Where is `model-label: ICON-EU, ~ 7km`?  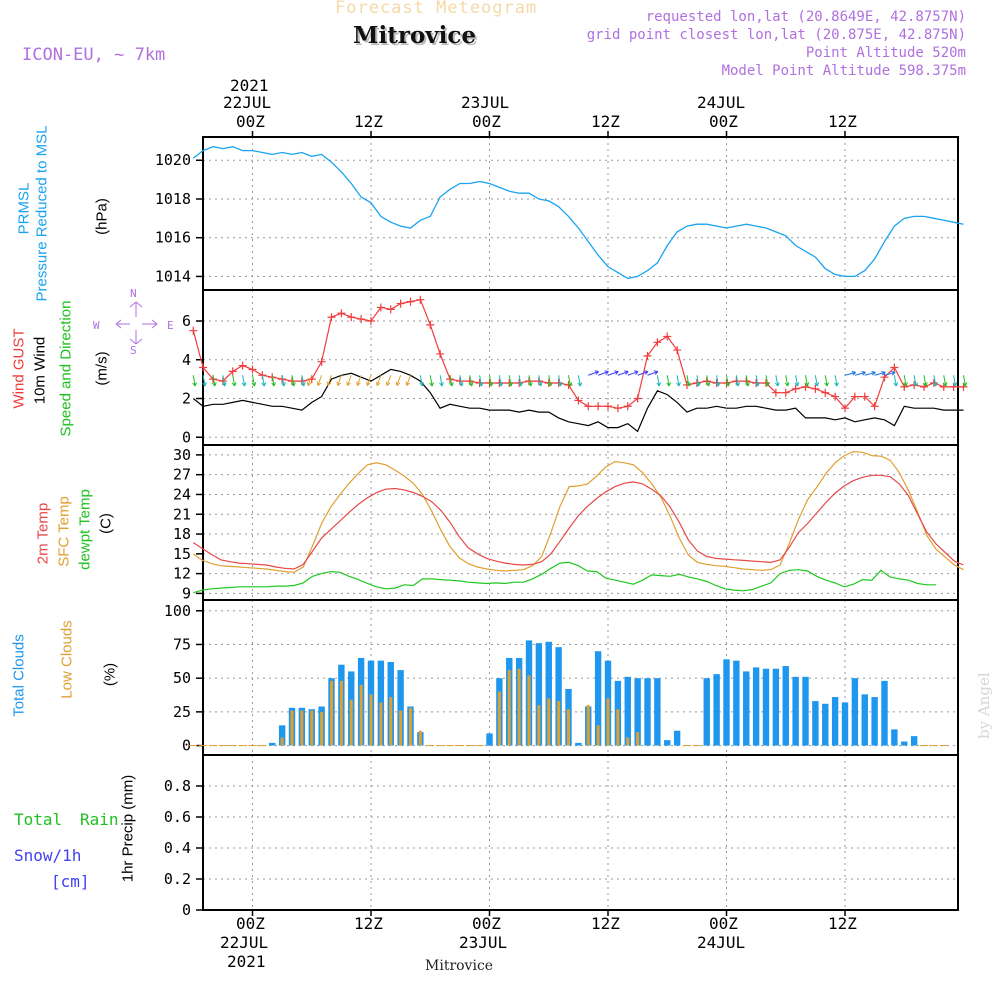
model-label: ICON-EU, ~ 7km is located at coordinates (94, 55).